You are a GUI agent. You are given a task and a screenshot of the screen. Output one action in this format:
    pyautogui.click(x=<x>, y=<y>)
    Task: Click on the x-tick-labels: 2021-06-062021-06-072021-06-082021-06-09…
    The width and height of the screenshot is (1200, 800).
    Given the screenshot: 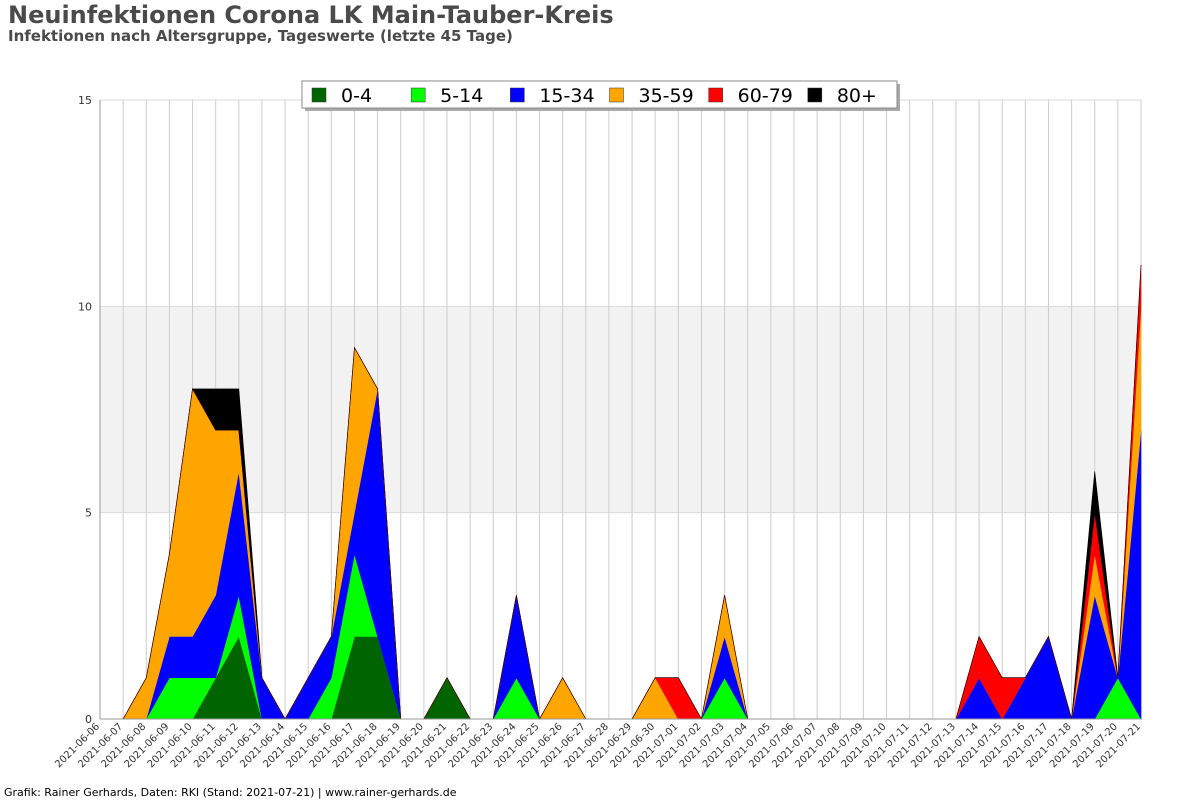 What is the action you would take?
    pyautogui.click(x=598, y=745)
    